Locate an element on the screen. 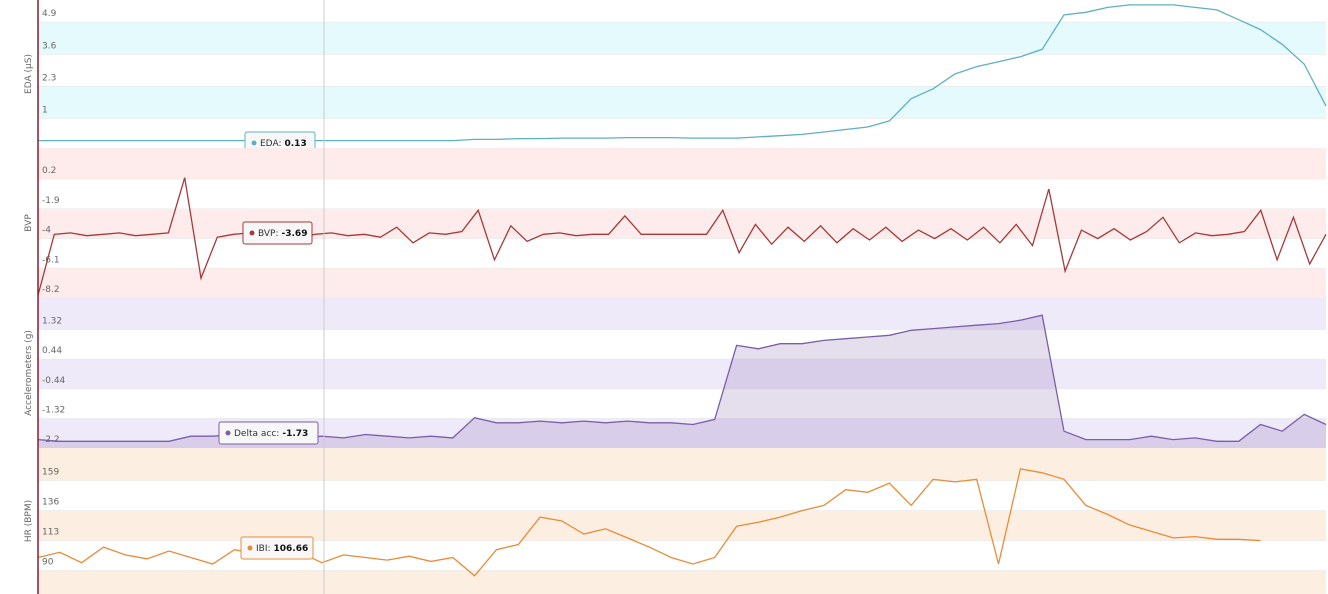  tooltip-label: Delta acc: is located at coordinates (256, 434).